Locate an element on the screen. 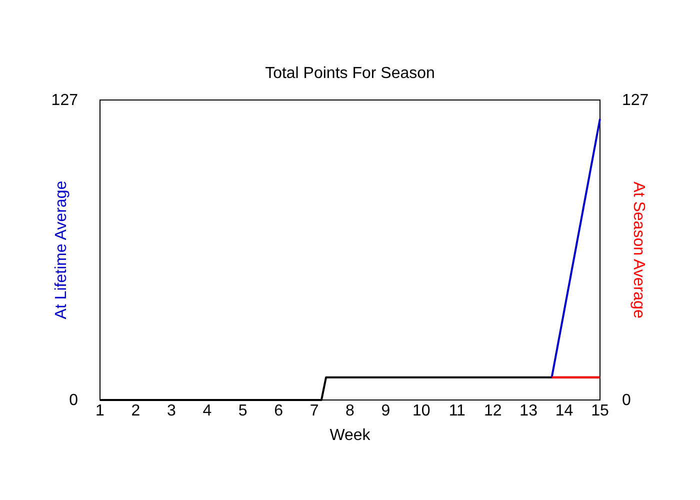 This screenshot has width=700, height=500. x-tick-label: 13 is located at coordinates (529, 411).